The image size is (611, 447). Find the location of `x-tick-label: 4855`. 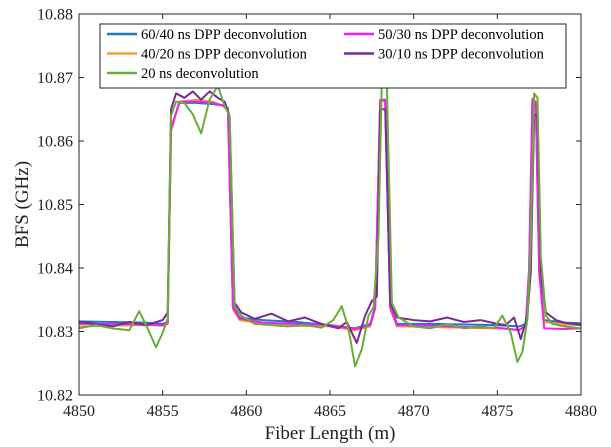

x-tick-label: 4855 is located at coordinates (163, 411).